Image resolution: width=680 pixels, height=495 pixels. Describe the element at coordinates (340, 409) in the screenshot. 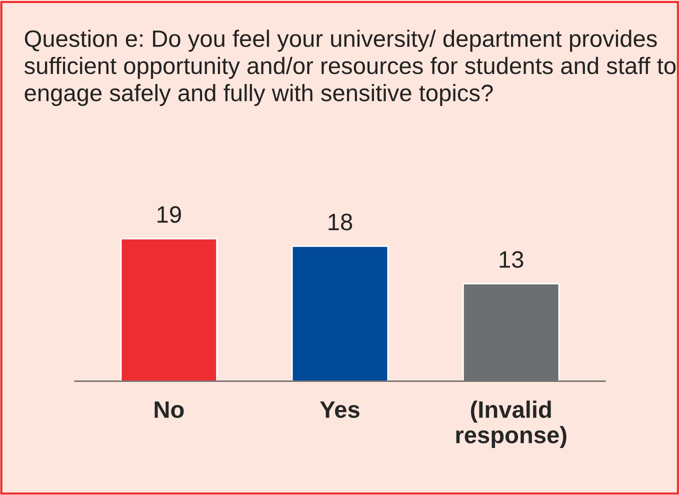

I see `x-tick-label: Yes` at that location.